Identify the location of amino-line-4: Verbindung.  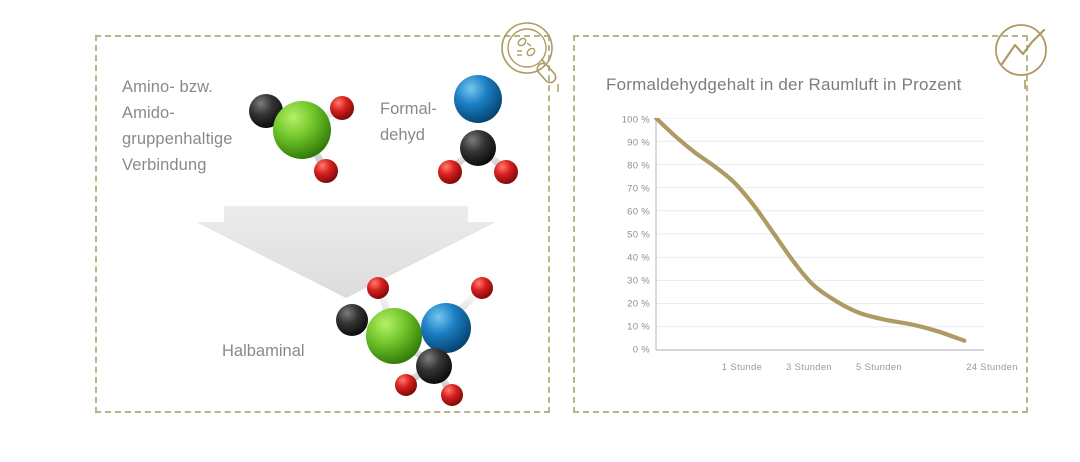
(164, 165).